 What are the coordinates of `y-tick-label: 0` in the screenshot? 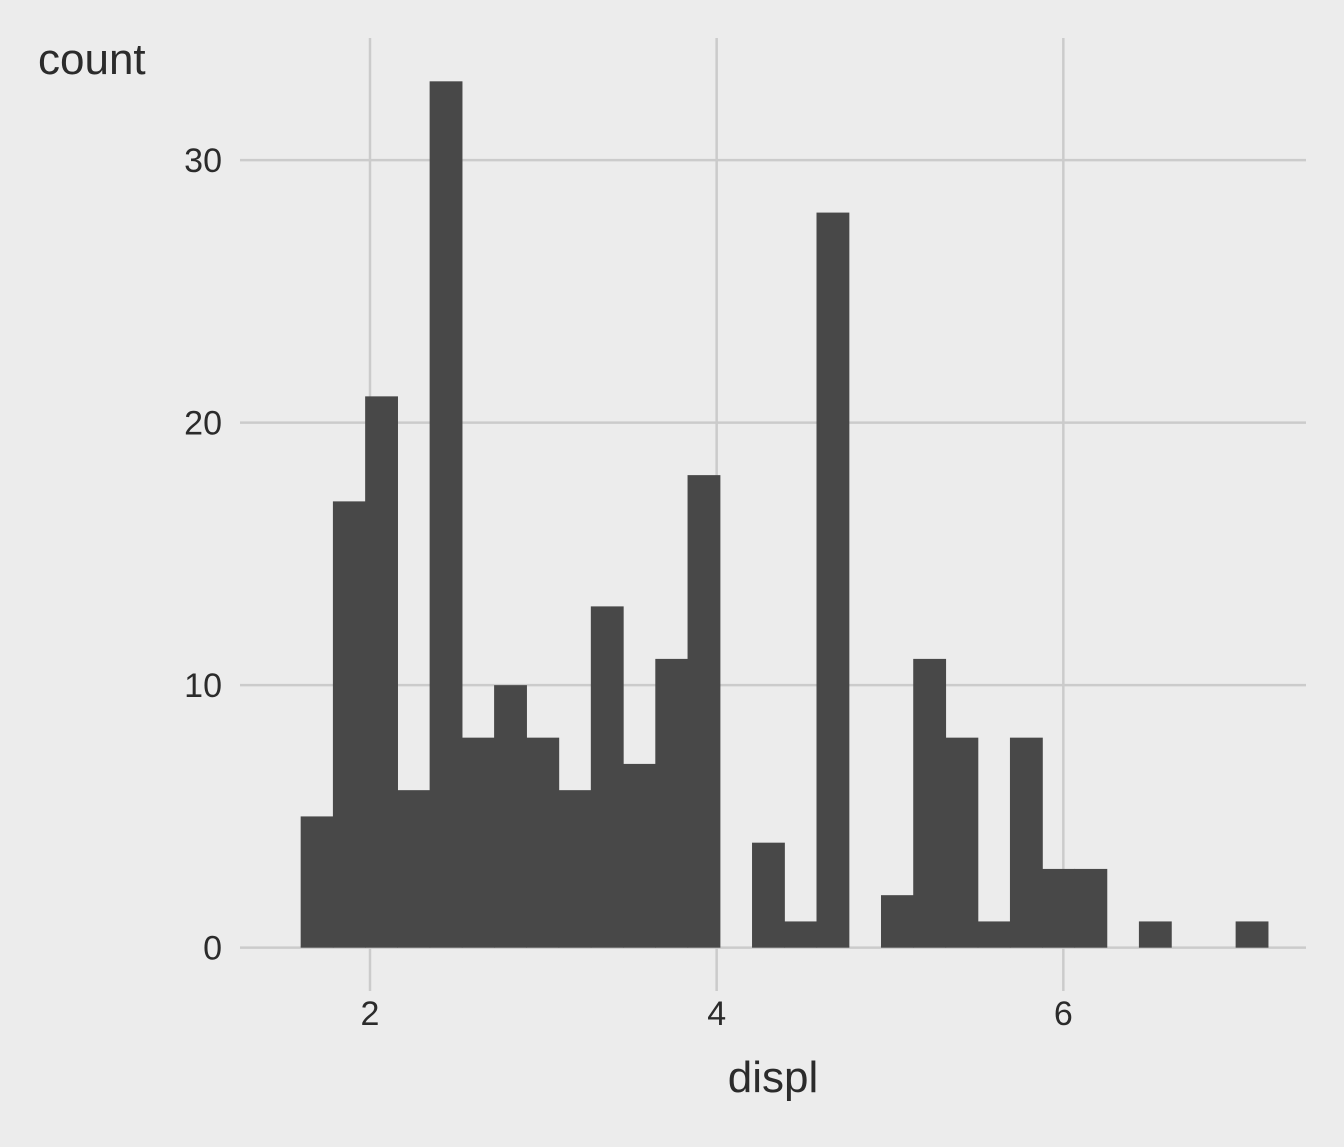 It's located at (212, 949).